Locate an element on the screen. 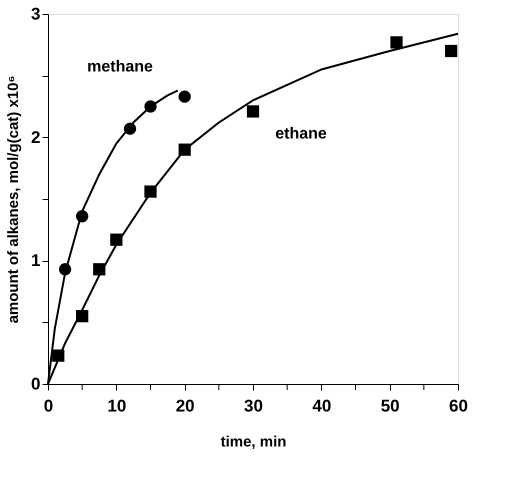 Image resolution: width=520 pixels, height=489 pixels. x-tick-label: 50 is located at coordinates (390, 406).